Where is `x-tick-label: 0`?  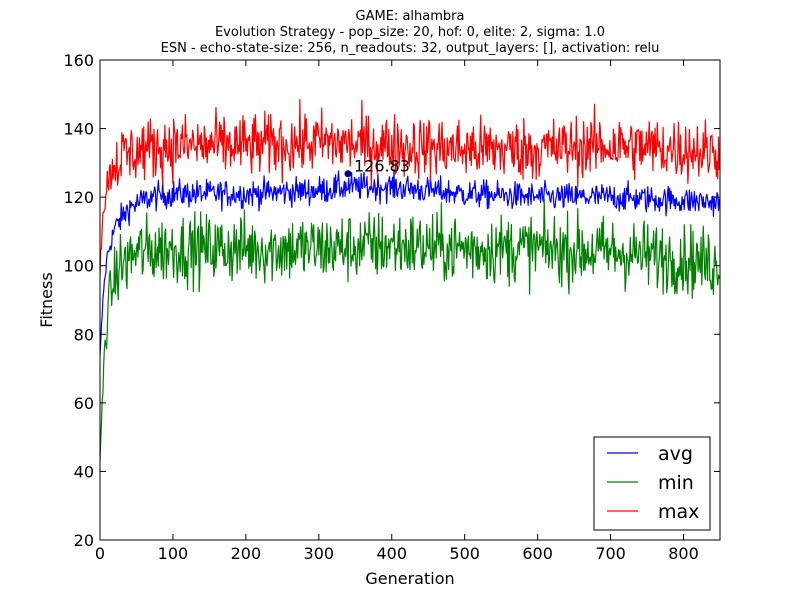
x-tick-label: 0 is located at coordinates (100, 553).